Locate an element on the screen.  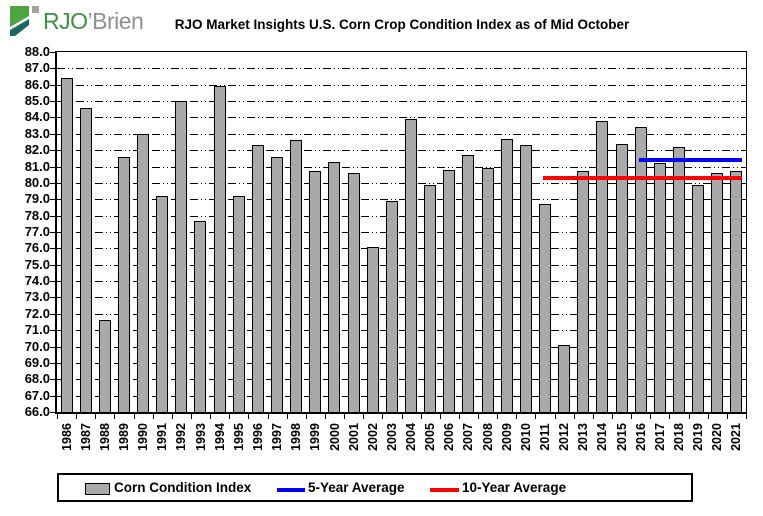
y-axis-label-88.0: 88.0 is located at coordinates (37, 51).